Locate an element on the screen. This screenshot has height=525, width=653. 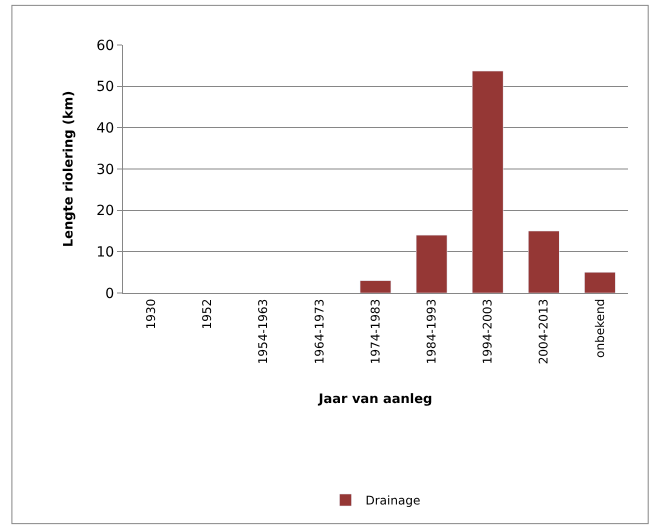
y-axis-title: Lengte riolering (km) is located at coordinates (68, 169).